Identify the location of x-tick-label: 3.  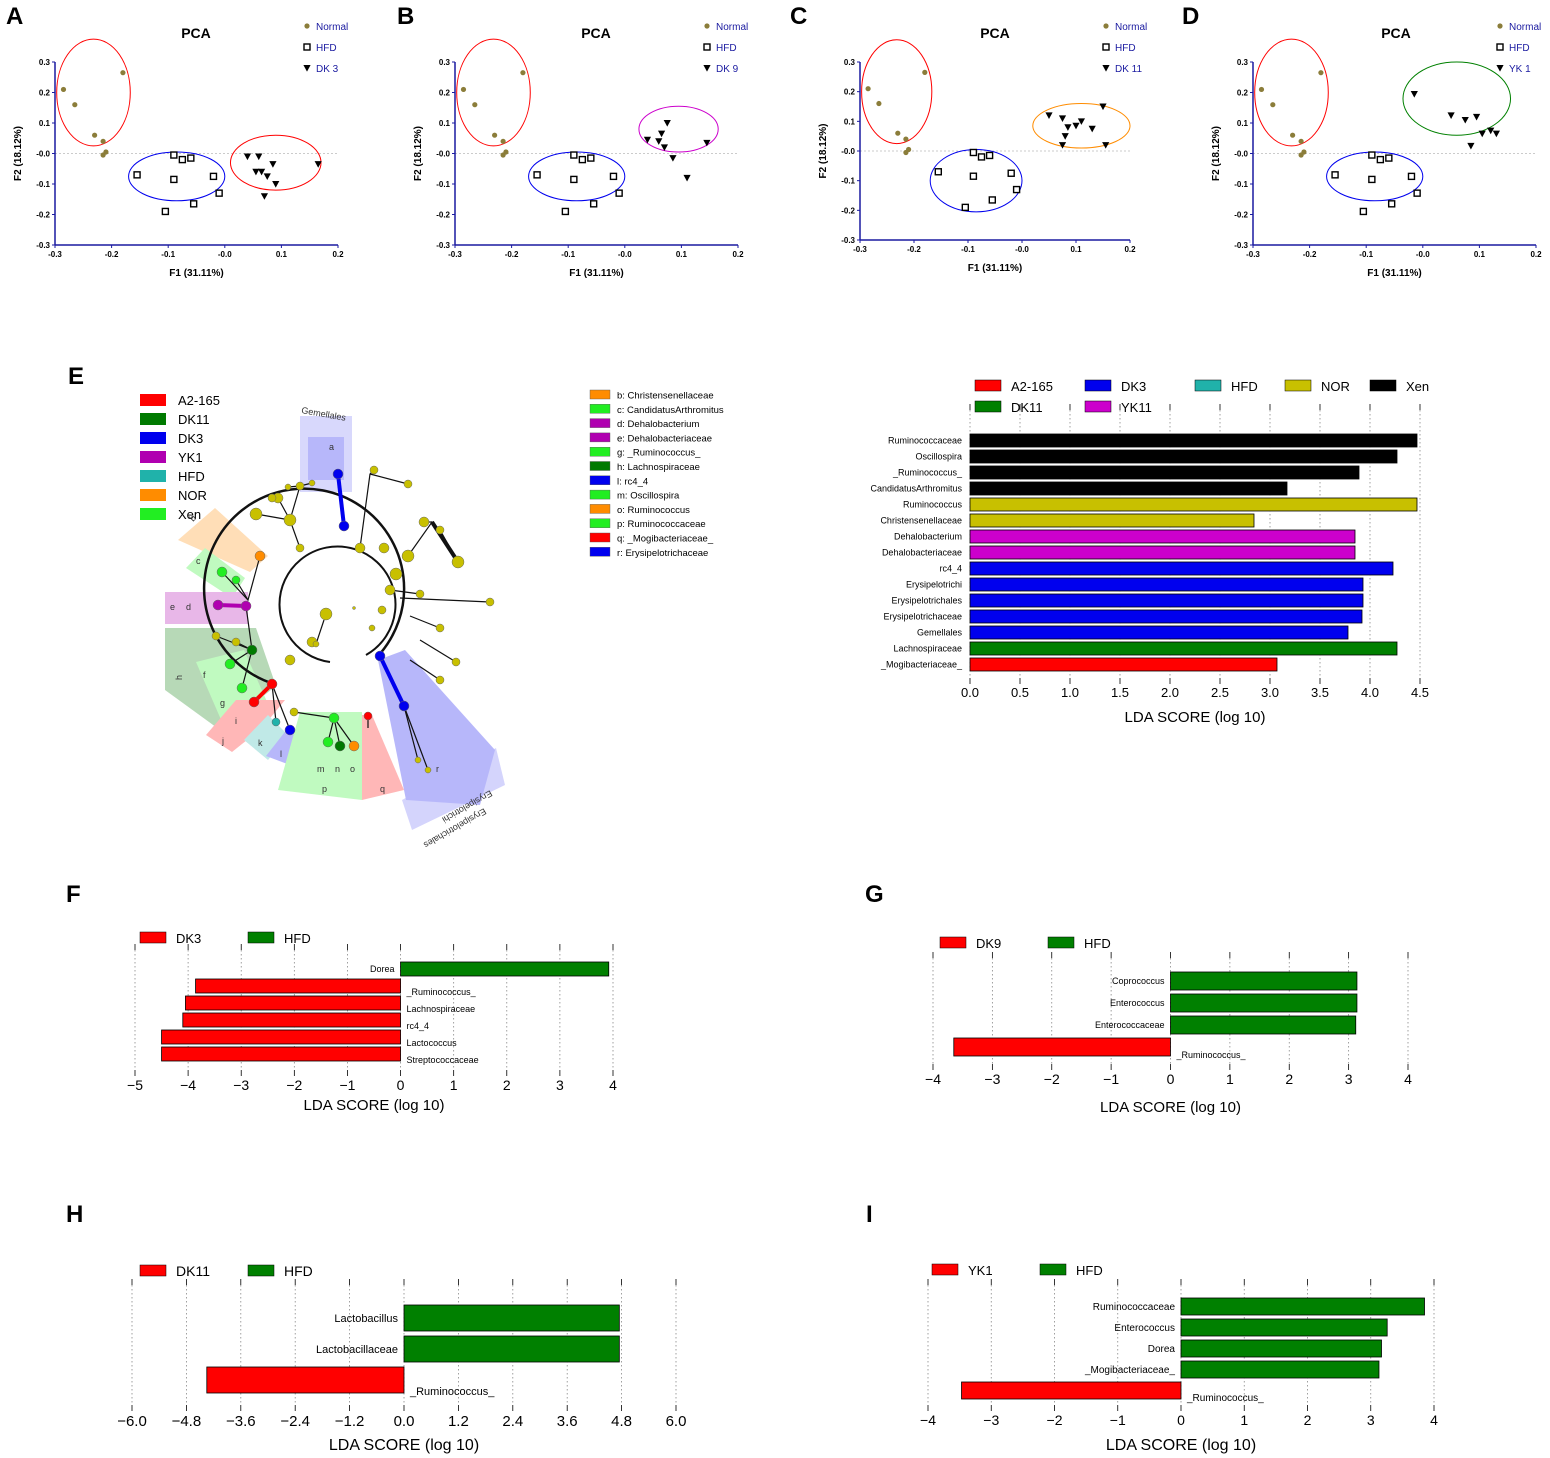
(1371, 1420).